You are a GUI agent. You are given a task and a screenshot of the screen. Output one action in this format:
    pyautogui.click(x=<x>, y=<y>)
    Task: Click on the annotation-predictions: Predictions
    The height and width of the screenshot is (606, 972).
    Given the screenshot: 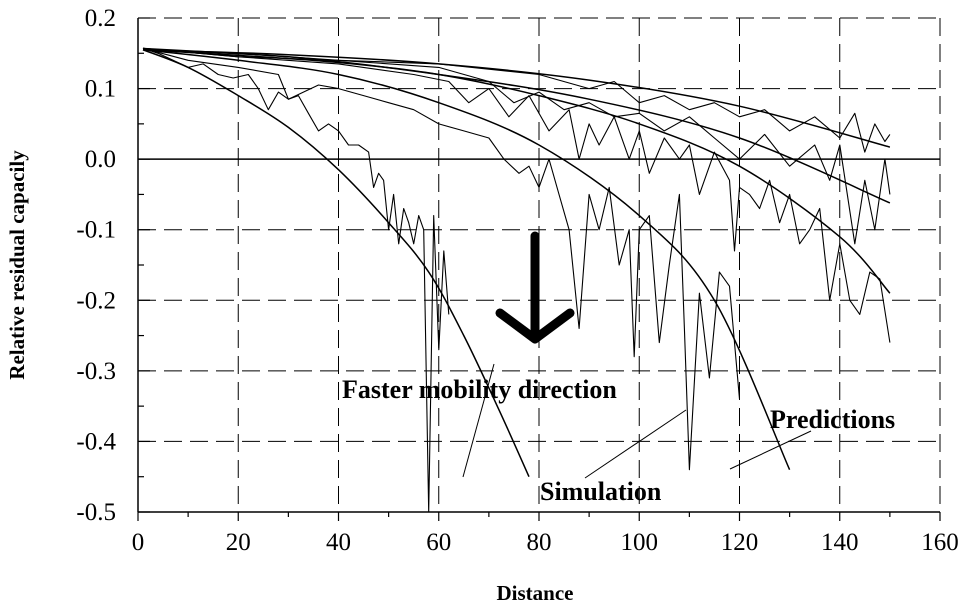 What is the action you would take?
    pyautogui.click(x=832, y=419)
    